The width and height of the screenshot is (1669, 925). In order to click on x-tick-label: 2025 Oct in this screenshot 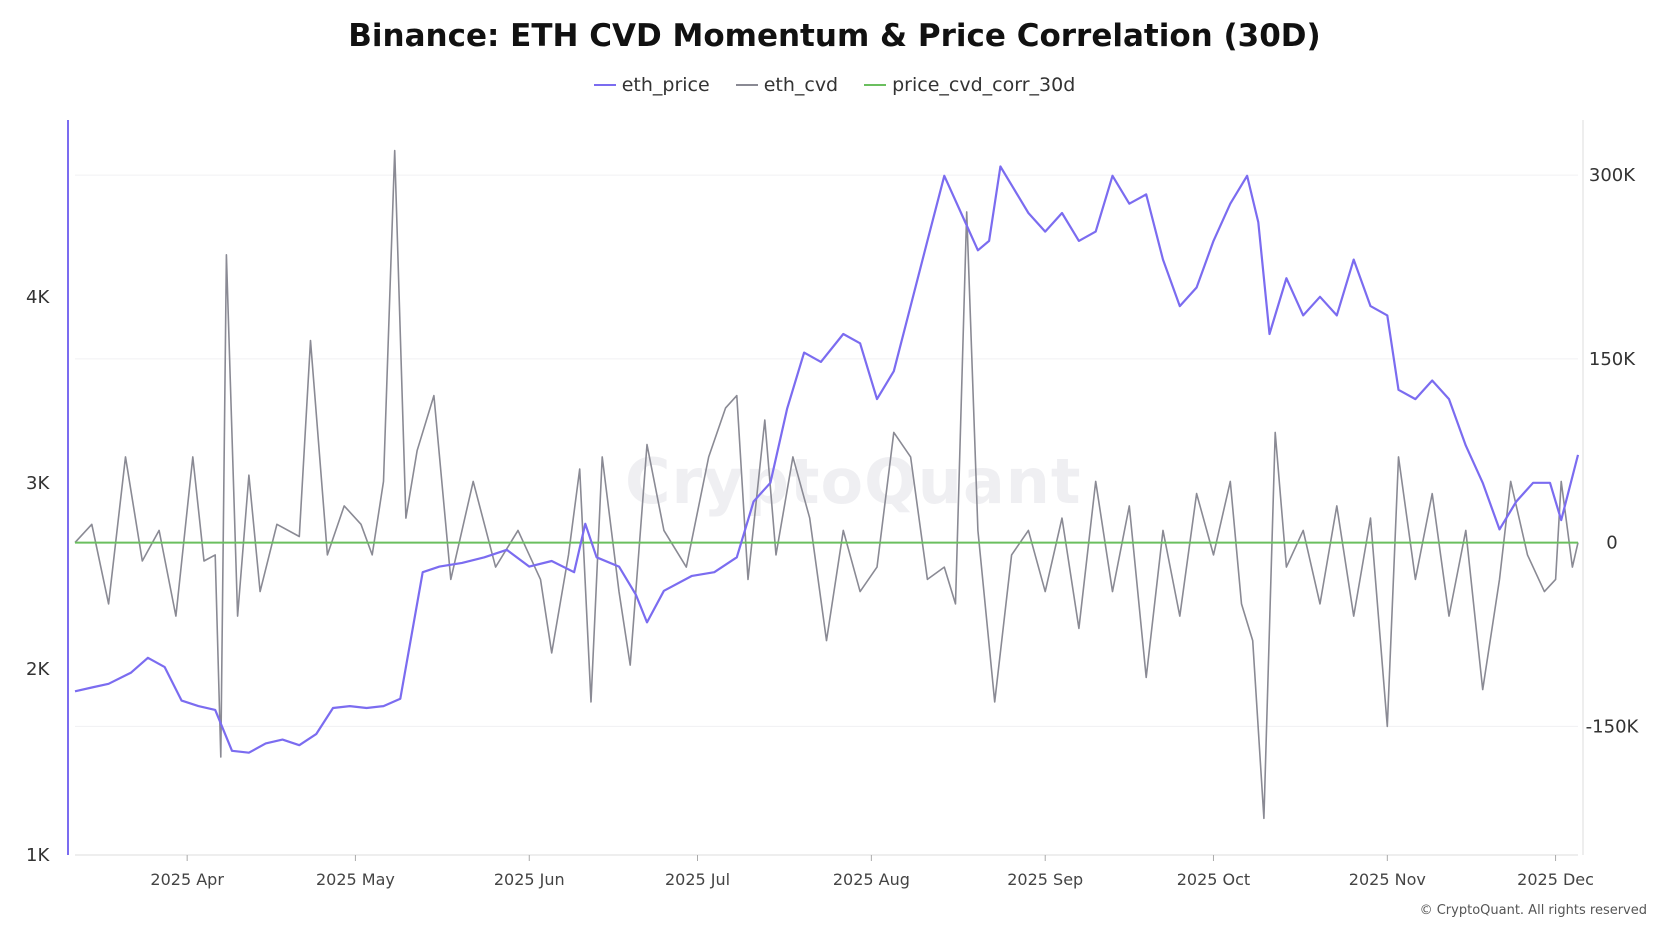, I will do `click(1213, 879)`.